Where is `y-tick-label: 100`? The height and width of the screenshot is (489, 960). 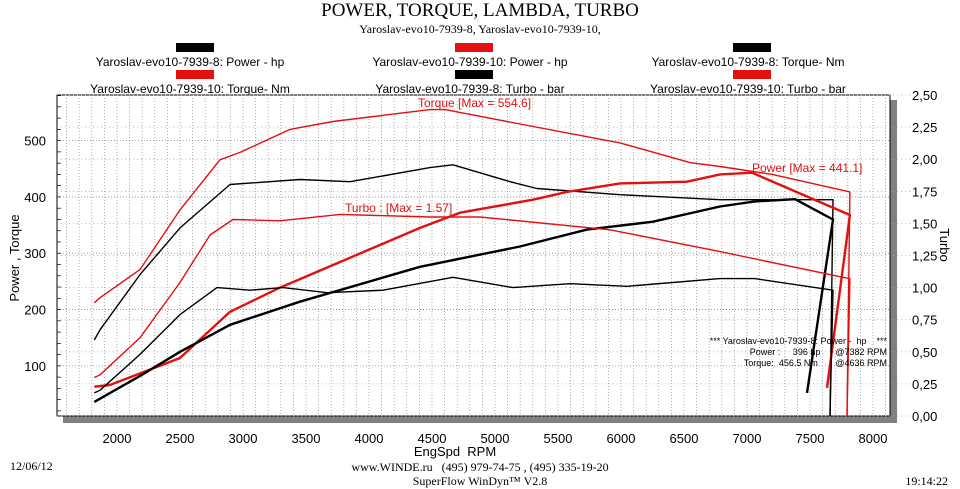 y-tick-label: 100 is located at coordinates (35, 366).